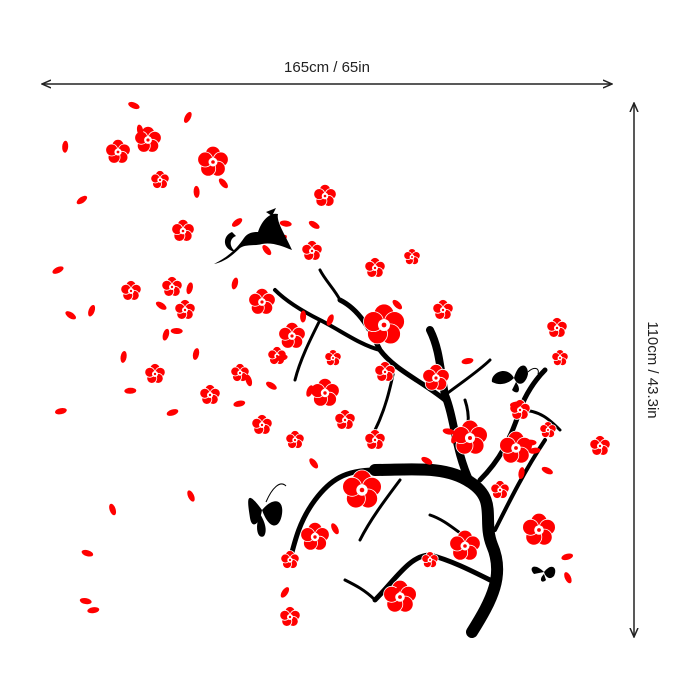 The height and width of the screenshot is (700, 700). Describe the element at coordinates (253, 236) in the screenshot. I see `bird` at that location.